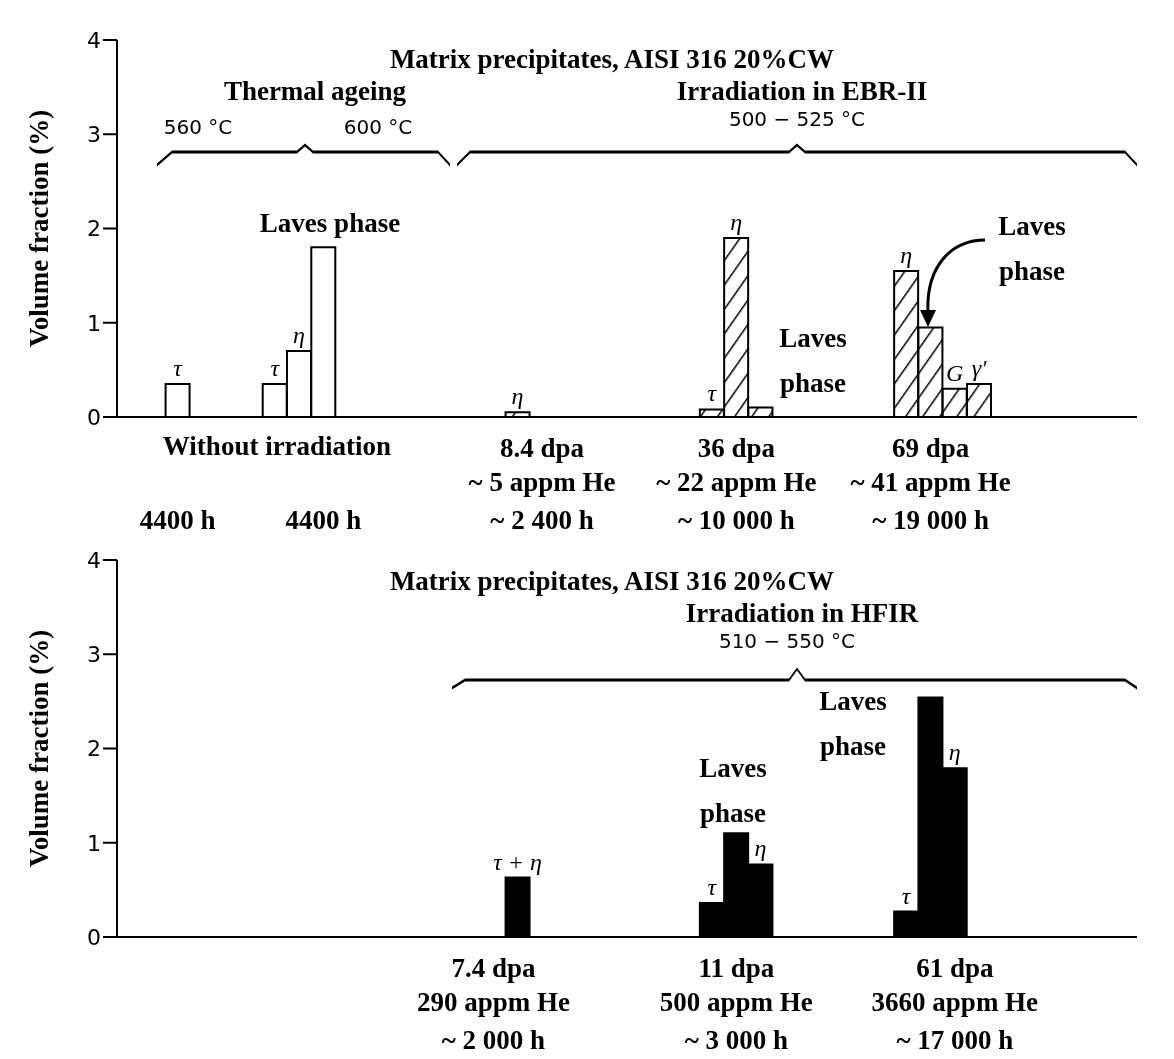  I want to click on data-label: G, so click(955, 372).